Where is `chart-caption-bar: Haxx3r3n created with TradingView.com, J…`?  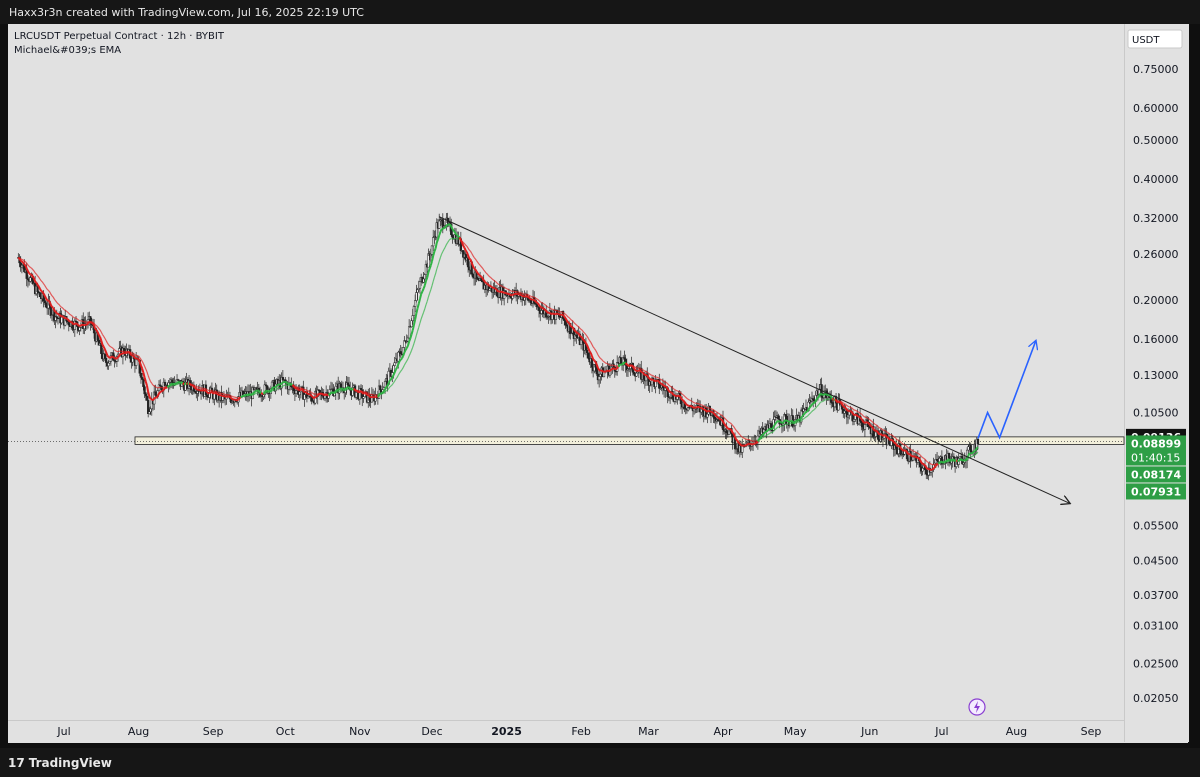 chart-caption-bar: Haxx3r3n created with TradingView.com, J… is located at coordinates (600, 12).